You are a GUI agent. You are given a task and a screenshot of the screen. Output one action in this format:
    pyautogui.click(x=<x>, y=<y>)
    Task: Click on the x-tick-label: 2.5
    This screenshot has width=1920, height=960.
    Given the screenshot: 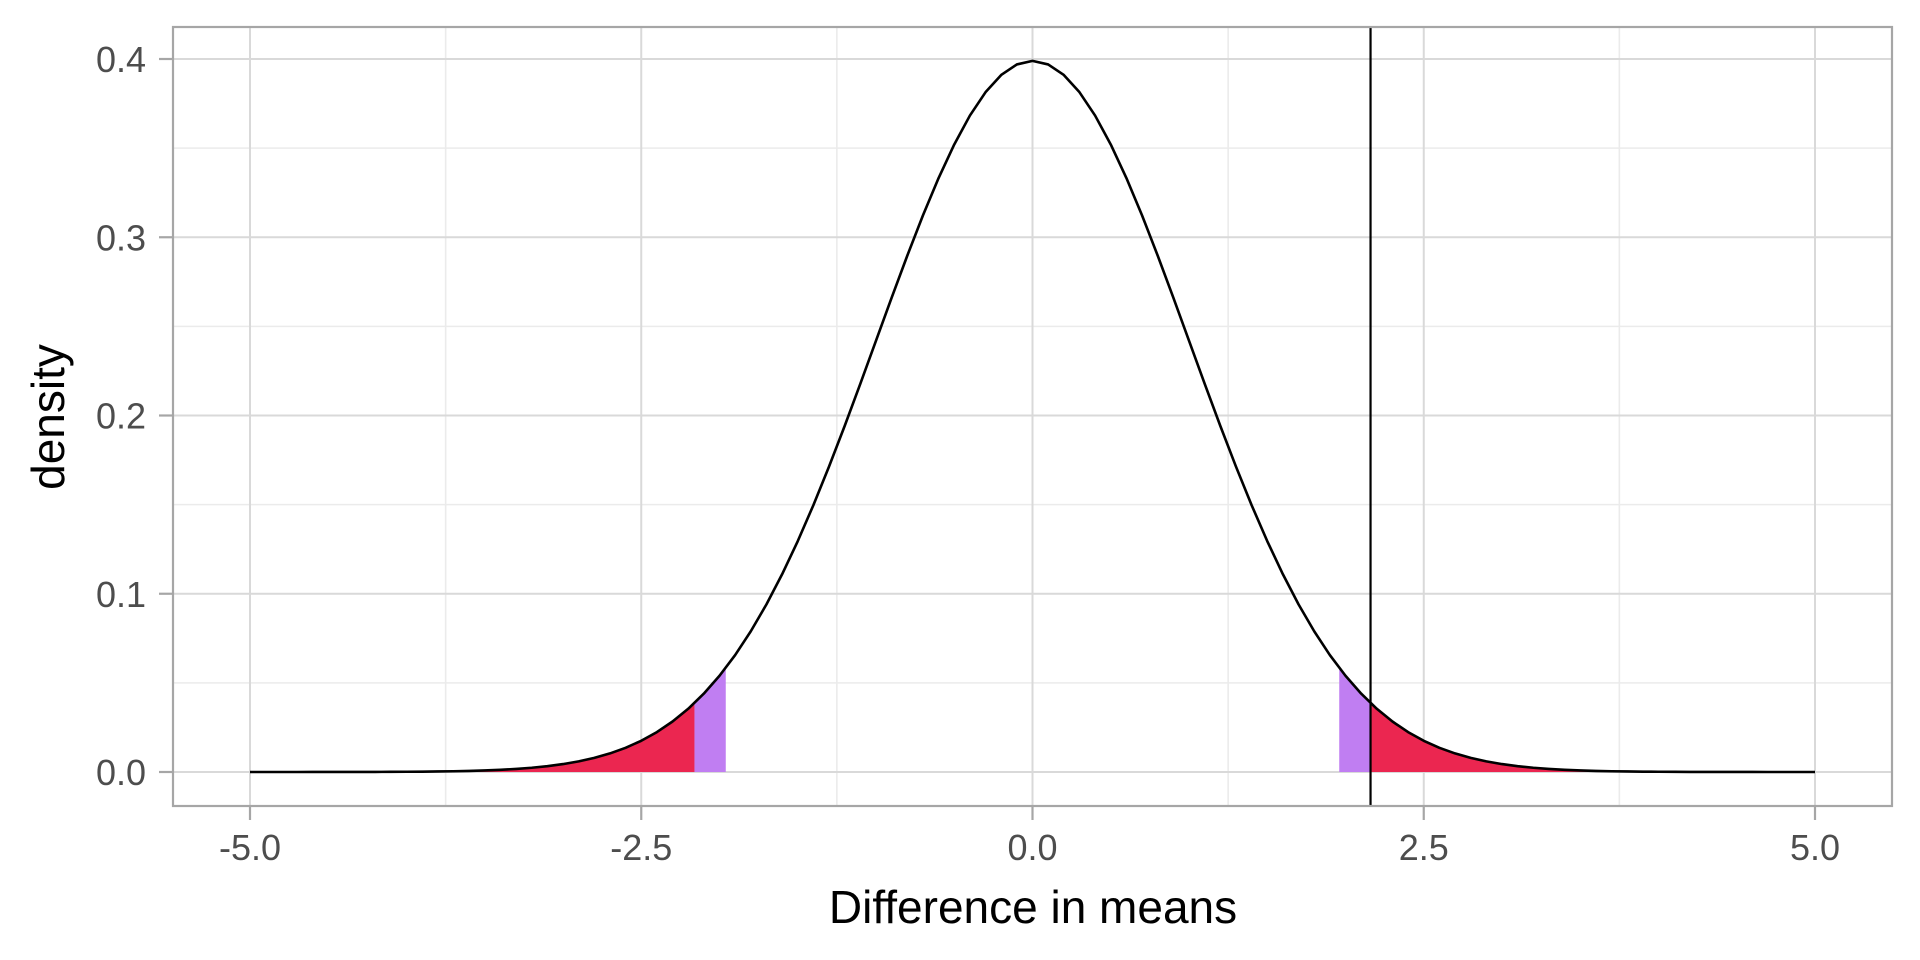 What is the action you would take?
    pyautogui.click(x=1424, y=847)
    